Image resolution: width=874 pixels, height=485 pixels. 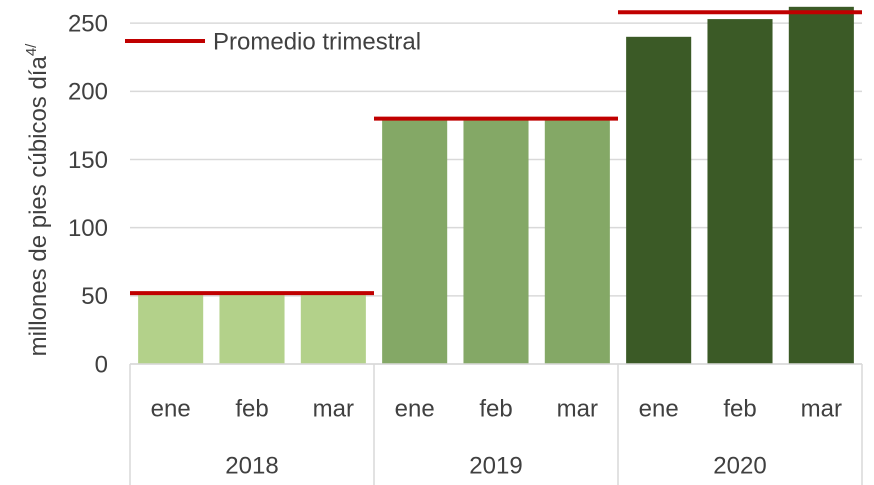 I want to click on group-label: 2019, so click(x=495, y=465).